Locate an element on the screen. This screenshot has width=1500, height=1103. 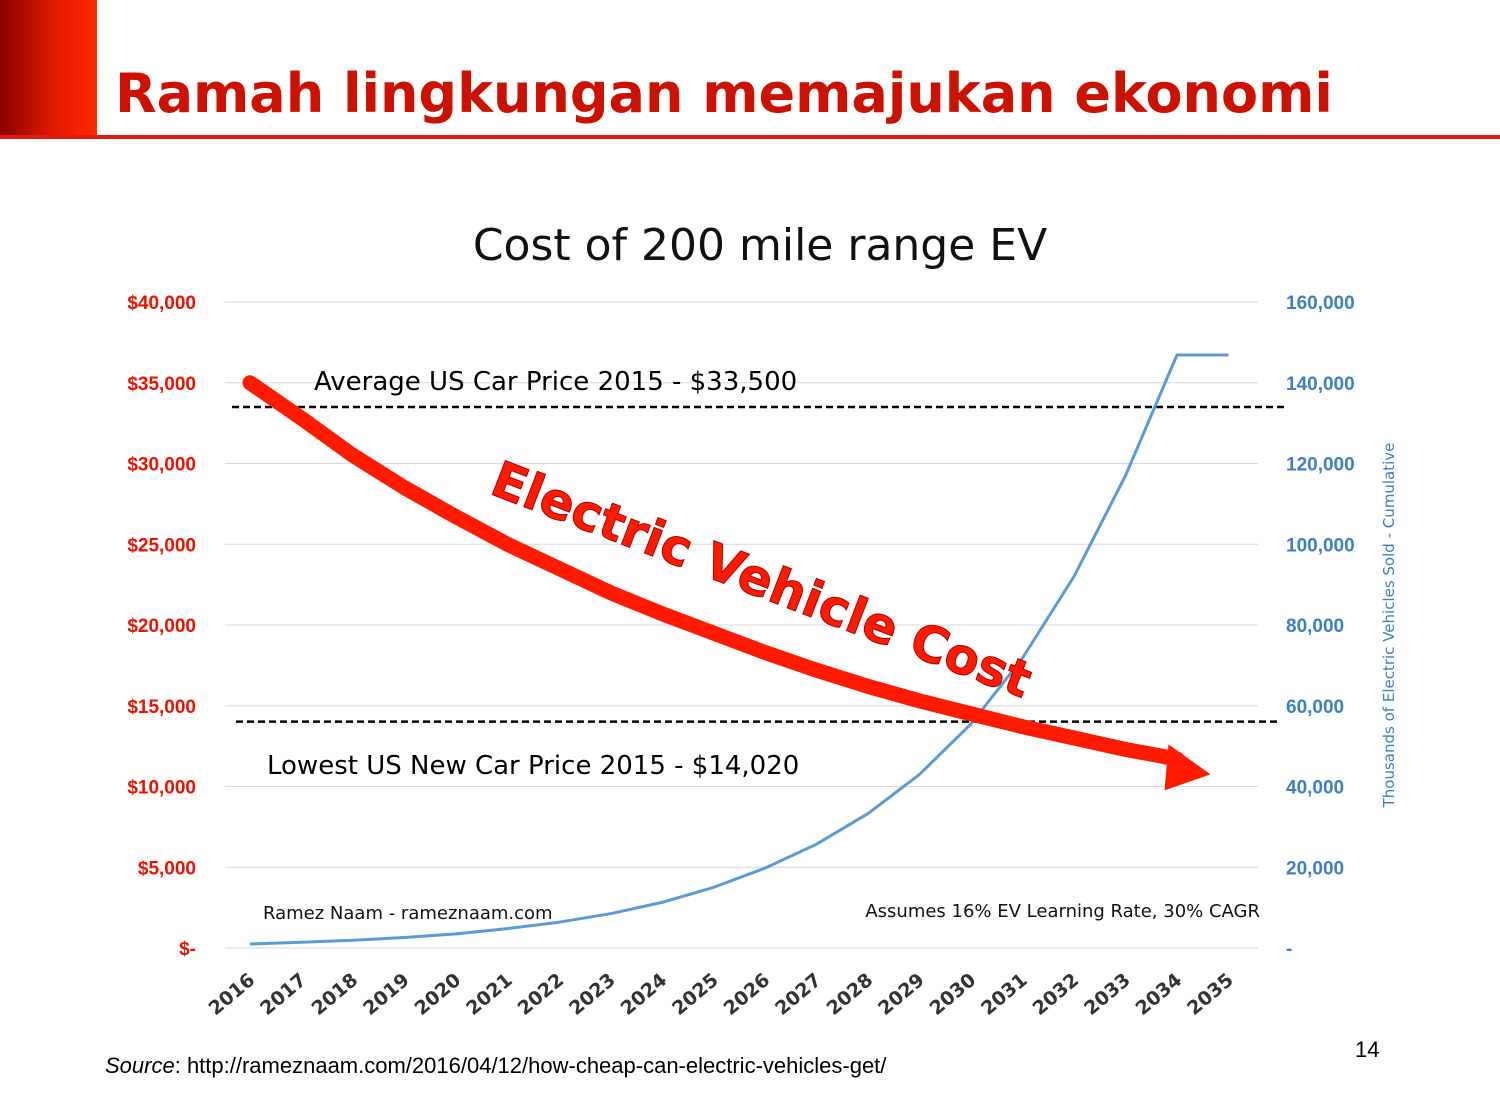
chart-annotation: Ramez Naam - rameznaam.com is located at coordinates (408, 913).